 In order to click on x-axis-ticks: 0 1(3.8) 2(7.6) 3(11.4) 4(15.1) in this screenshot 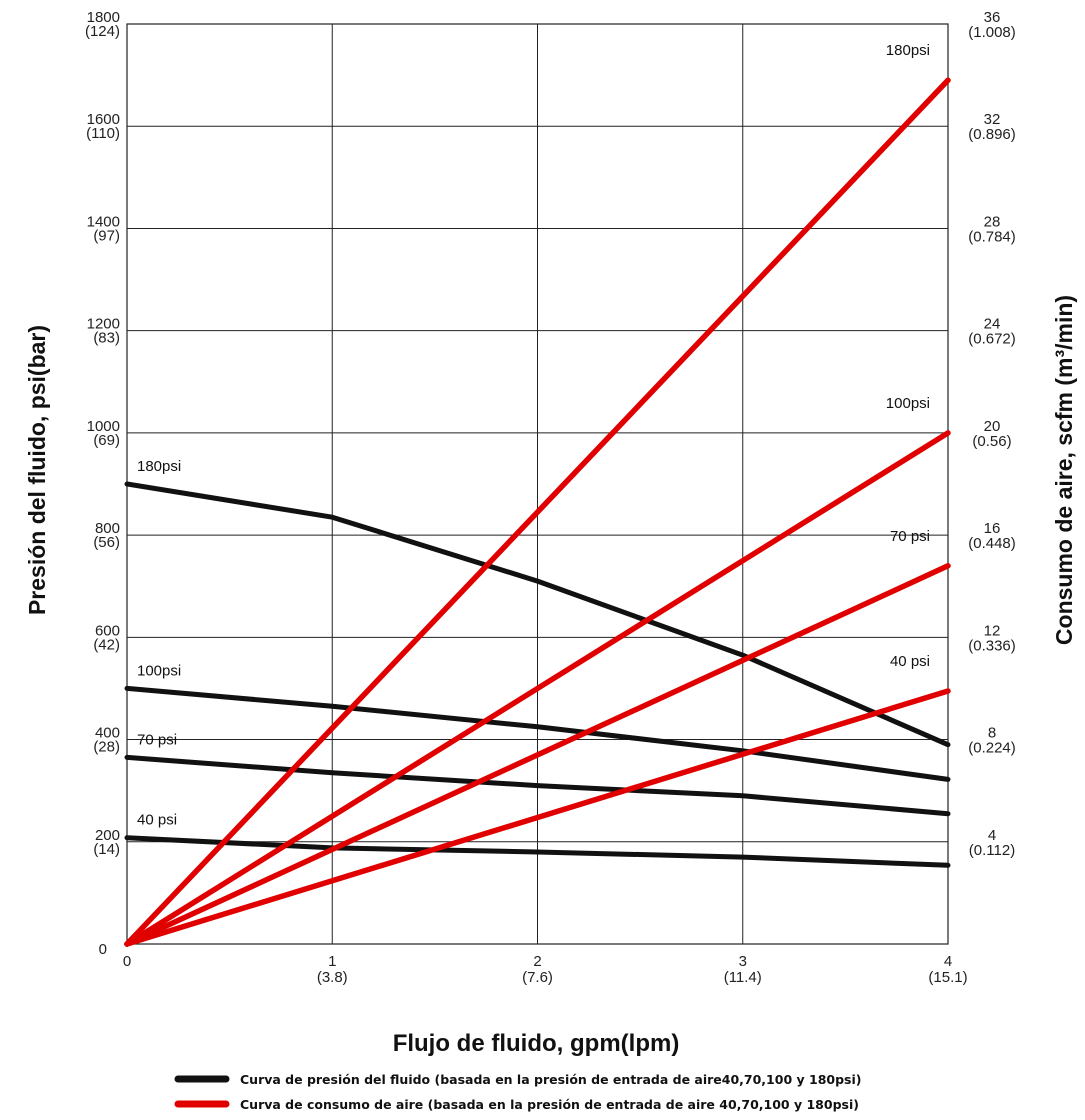, I will do `click(545, 969)`.